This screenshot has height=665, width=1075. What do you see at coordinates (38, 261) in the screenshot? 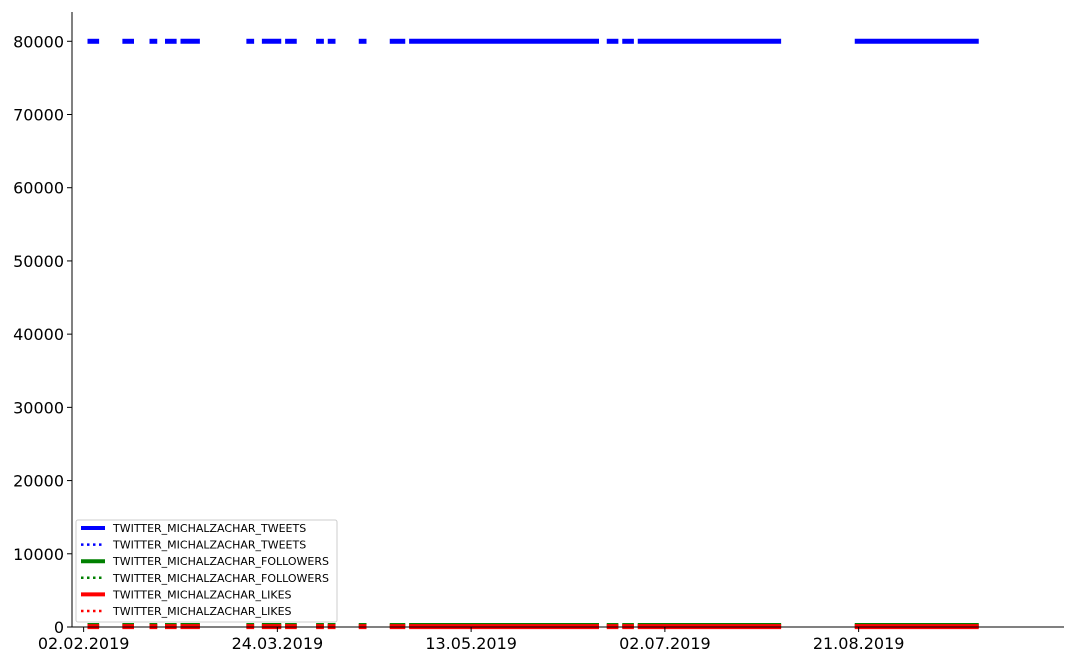
I see `y-tick-label: 50000` at bounding box center [38, 261].